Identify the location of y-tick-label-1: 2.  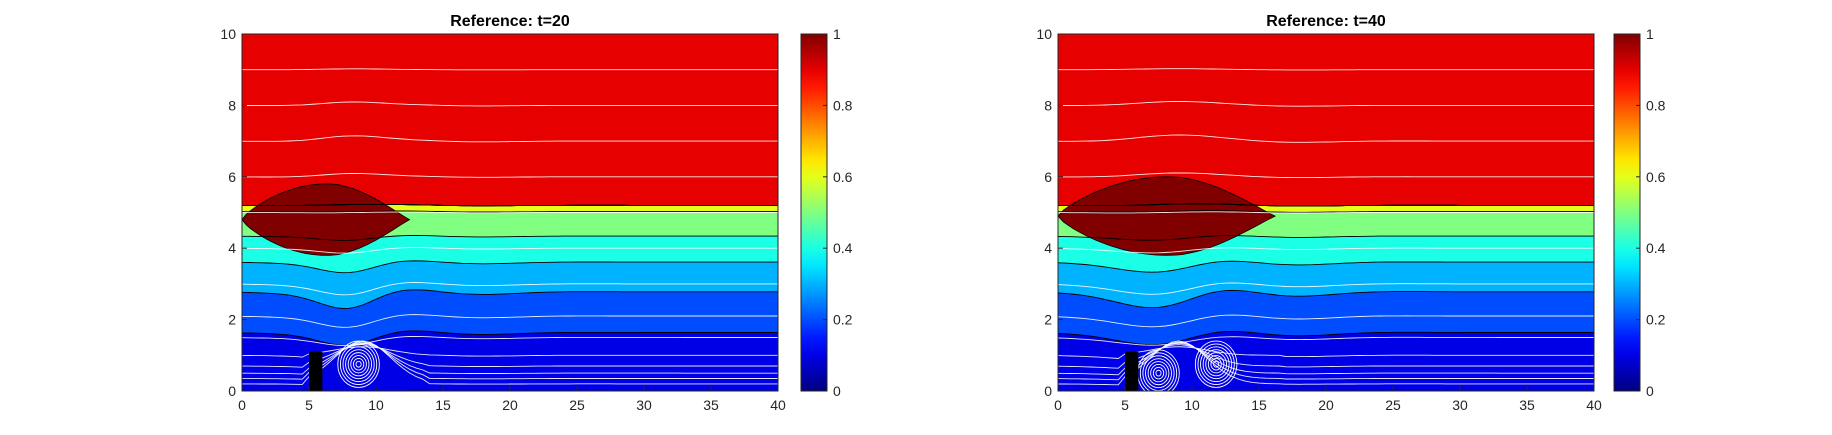
(1048, 320).